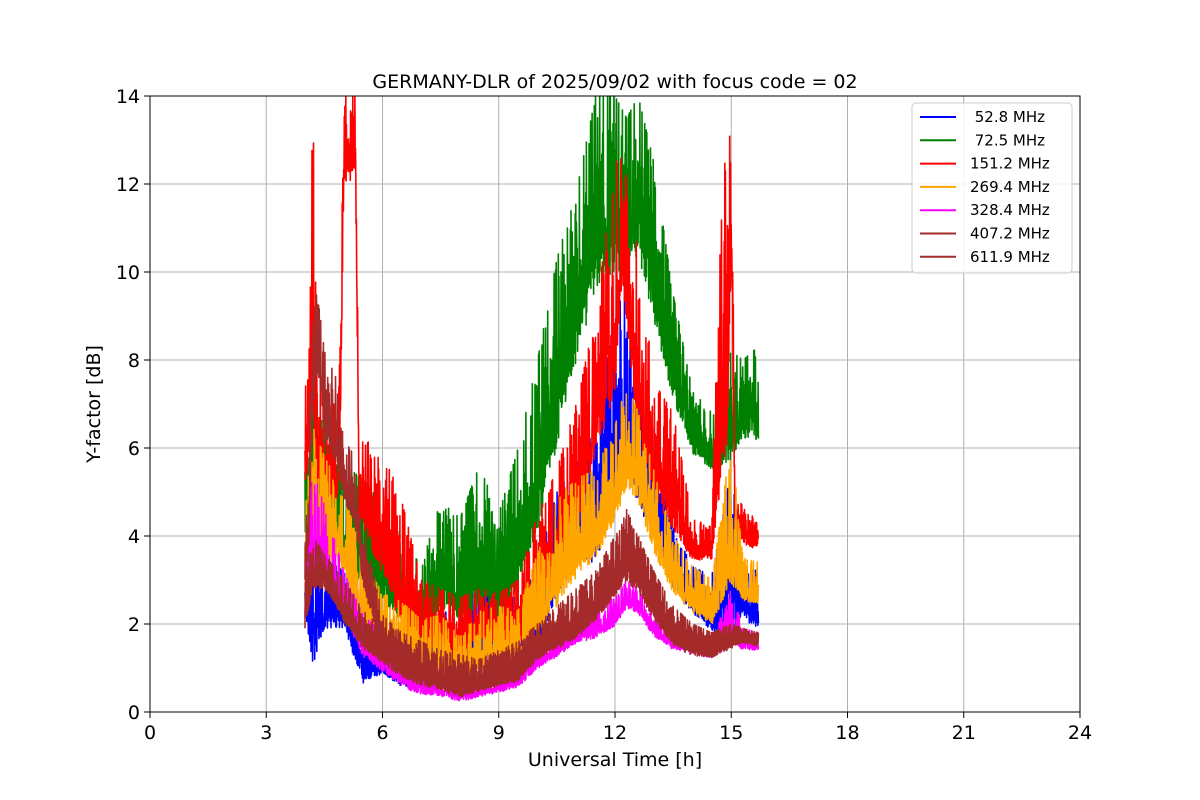  I want to click on x-tick-label: 18, so click(847, 733).